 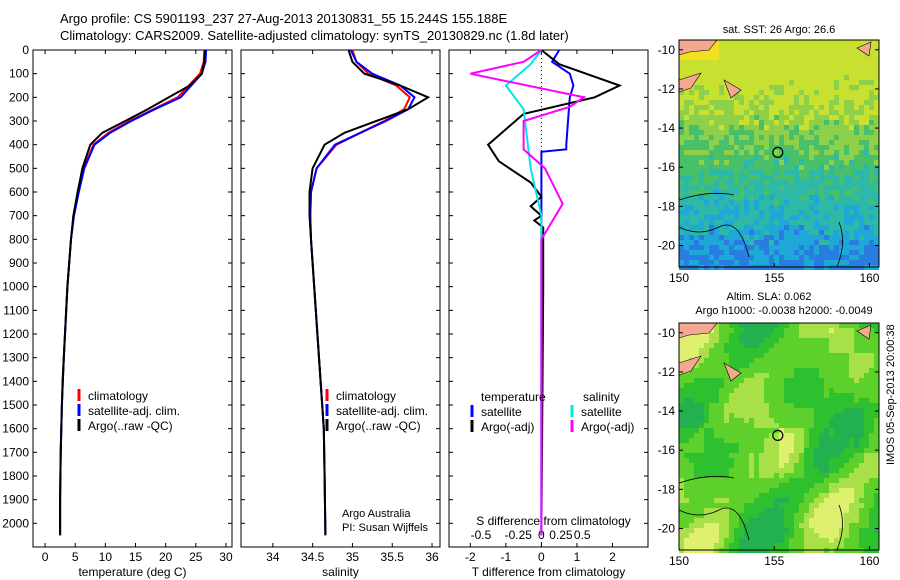 What do you see at coordinates (519, 535) in the screenshot?
I see `s-tick-label: -0.25` at bounding box center [519, 535].